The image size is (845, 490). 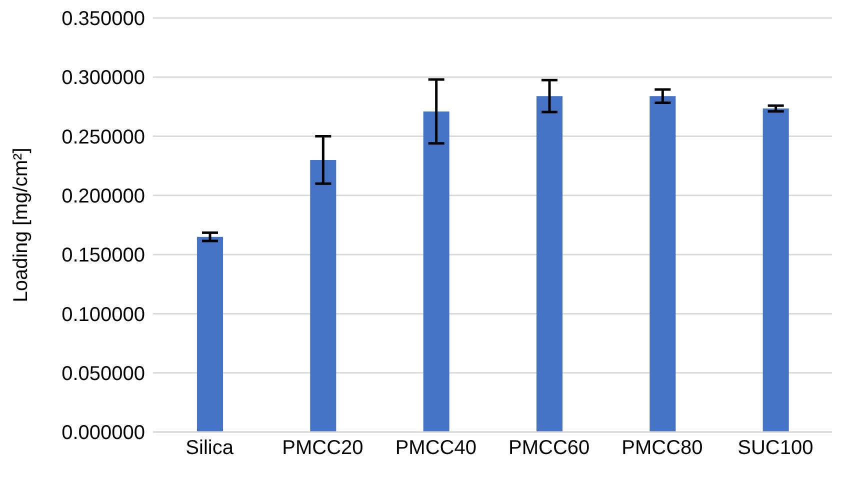 I want to click on y-tick-label: 0.100000, so click(x=103, y=315).